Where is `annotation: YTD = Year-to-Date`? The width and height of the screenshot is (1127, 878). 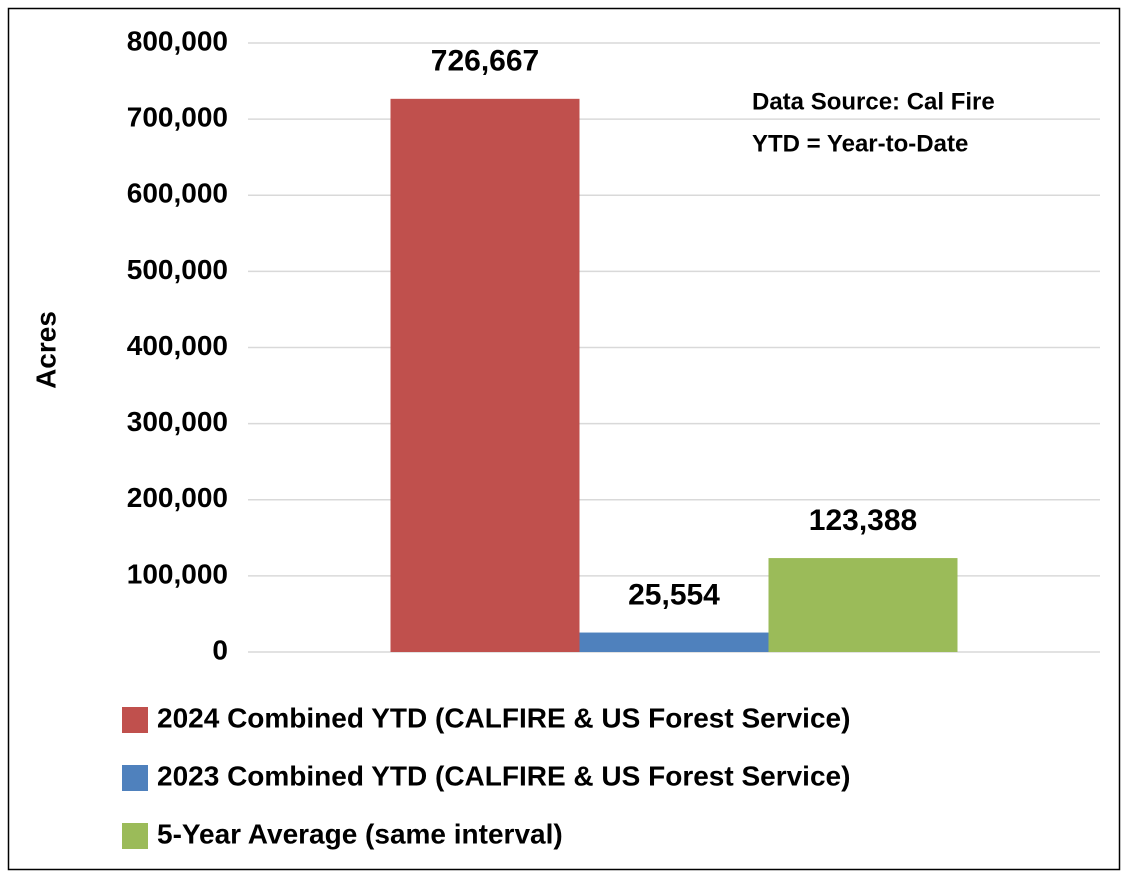
annotation: YTD = Year-to-Date is located at coordinates (860, 143).